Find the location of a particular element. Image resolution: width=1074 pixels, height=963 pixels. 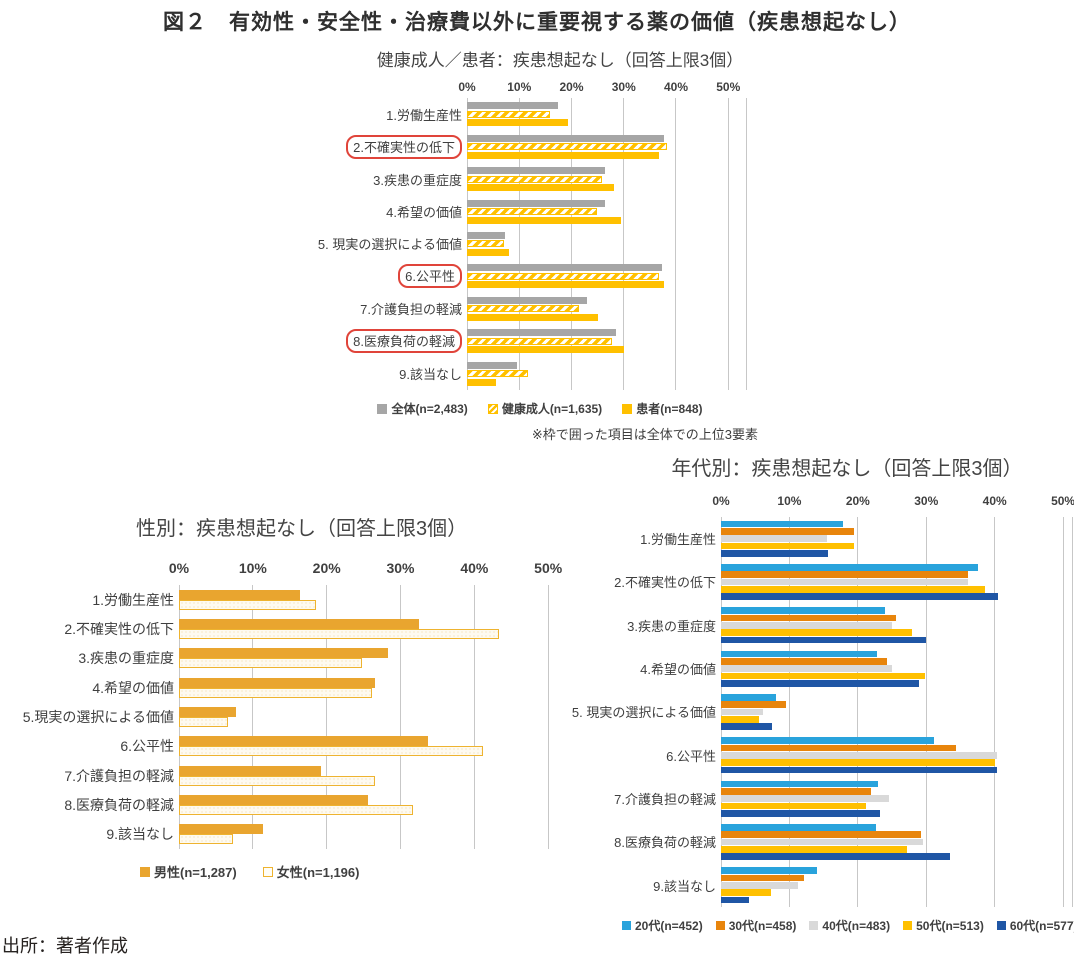

axis-tick-label: 50% is located at coordinates (1062, 501).